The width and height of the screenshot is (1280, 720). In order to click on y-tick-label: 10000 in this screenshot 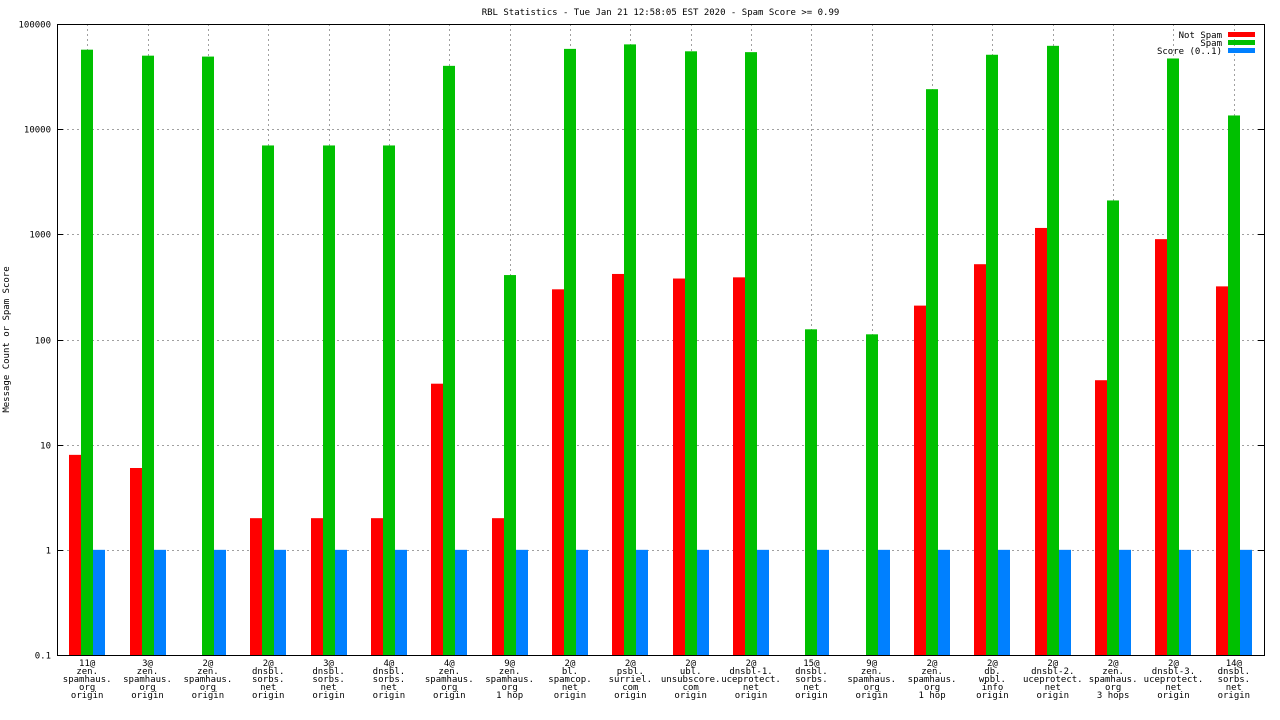, I will do `click(37, 131)`.